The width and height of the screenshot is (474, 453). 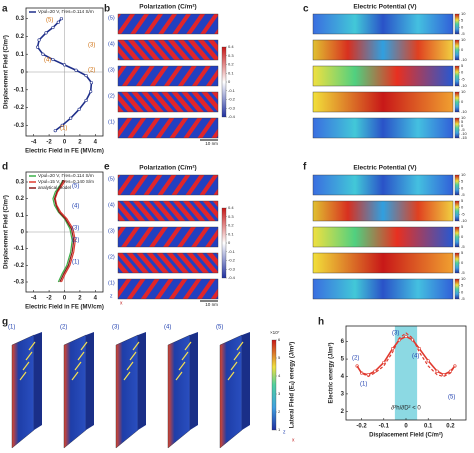 I want to click on y-axis-label: Electric energy (J/m³), so click(x=331, y=372).